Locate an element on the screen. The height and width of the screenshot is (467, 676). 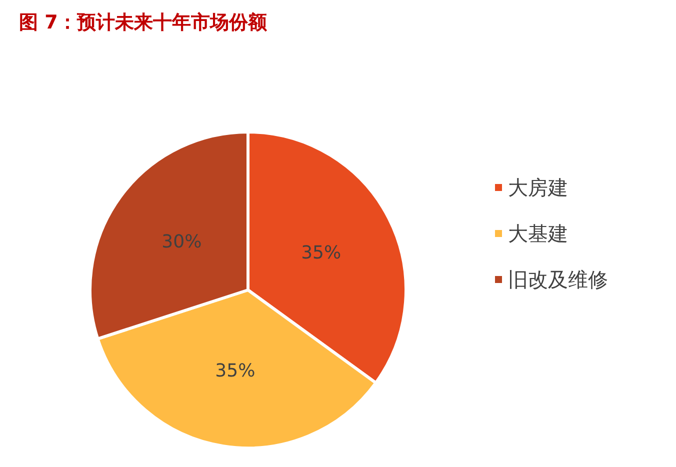
legend-label: 大房建 is located at coordinates (538, 188).